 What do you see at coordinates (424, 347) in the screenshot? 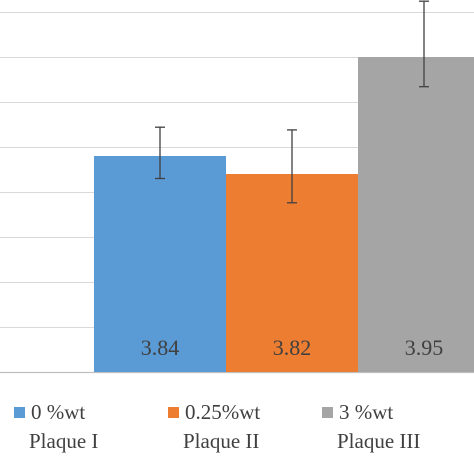
I see `data-label: 3.95` at bounding box center [424, 347].